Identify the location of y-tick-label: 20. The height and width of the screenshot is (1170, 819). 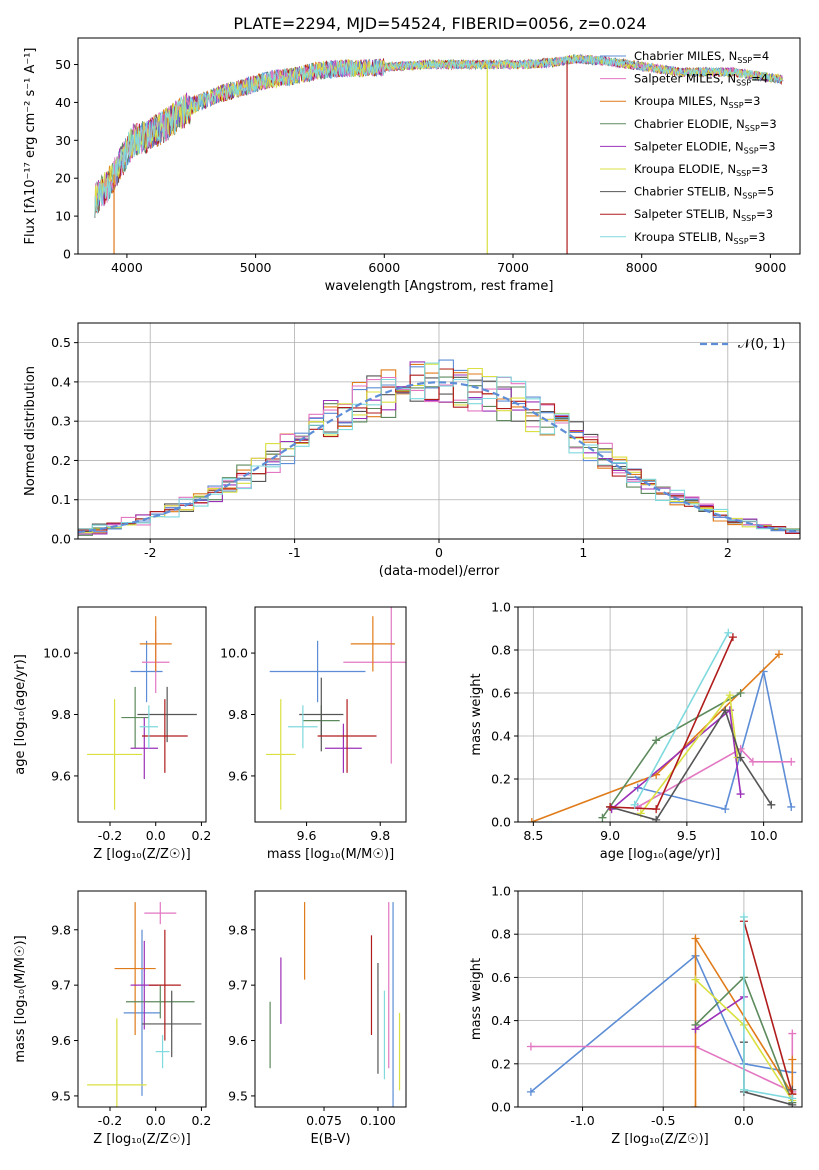
(63, 178).